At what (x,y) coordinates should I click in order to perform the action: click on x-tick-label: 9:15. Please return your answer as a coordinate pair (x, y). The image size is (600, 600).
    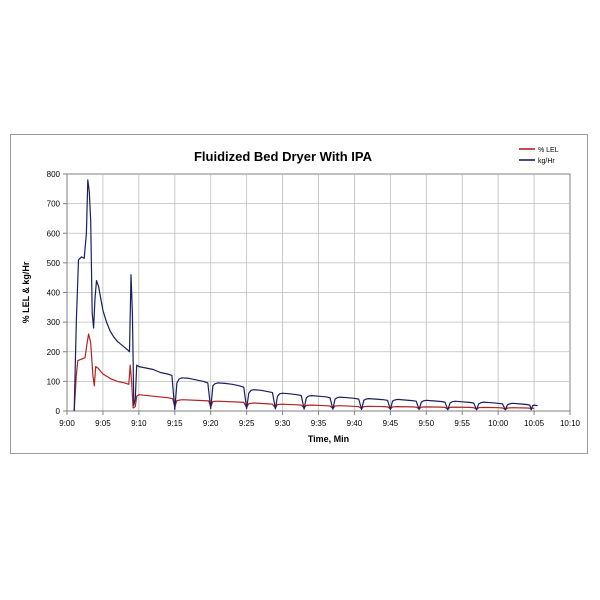
    Looking at the image, I should click on (175, 423).